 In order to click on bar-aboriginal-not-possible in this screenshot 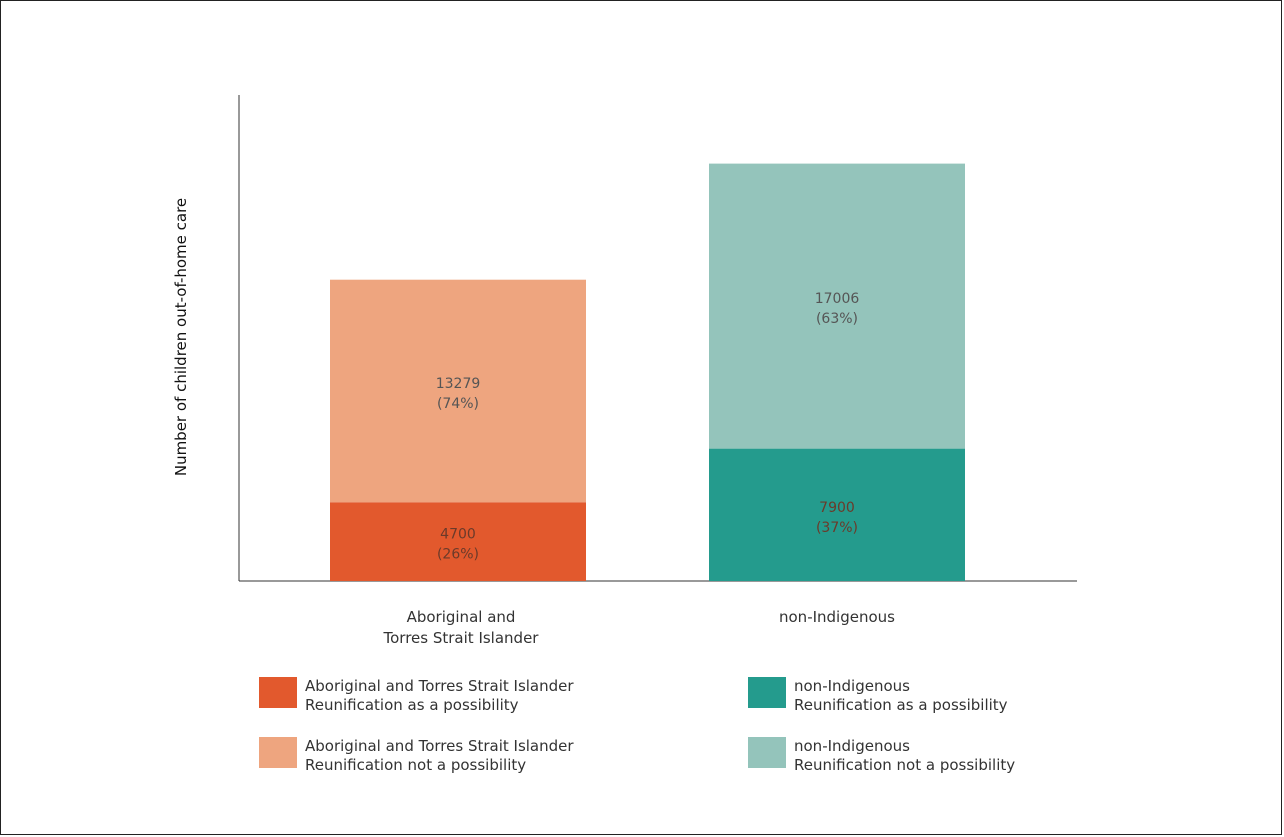, I will do `click(458, 391)`.